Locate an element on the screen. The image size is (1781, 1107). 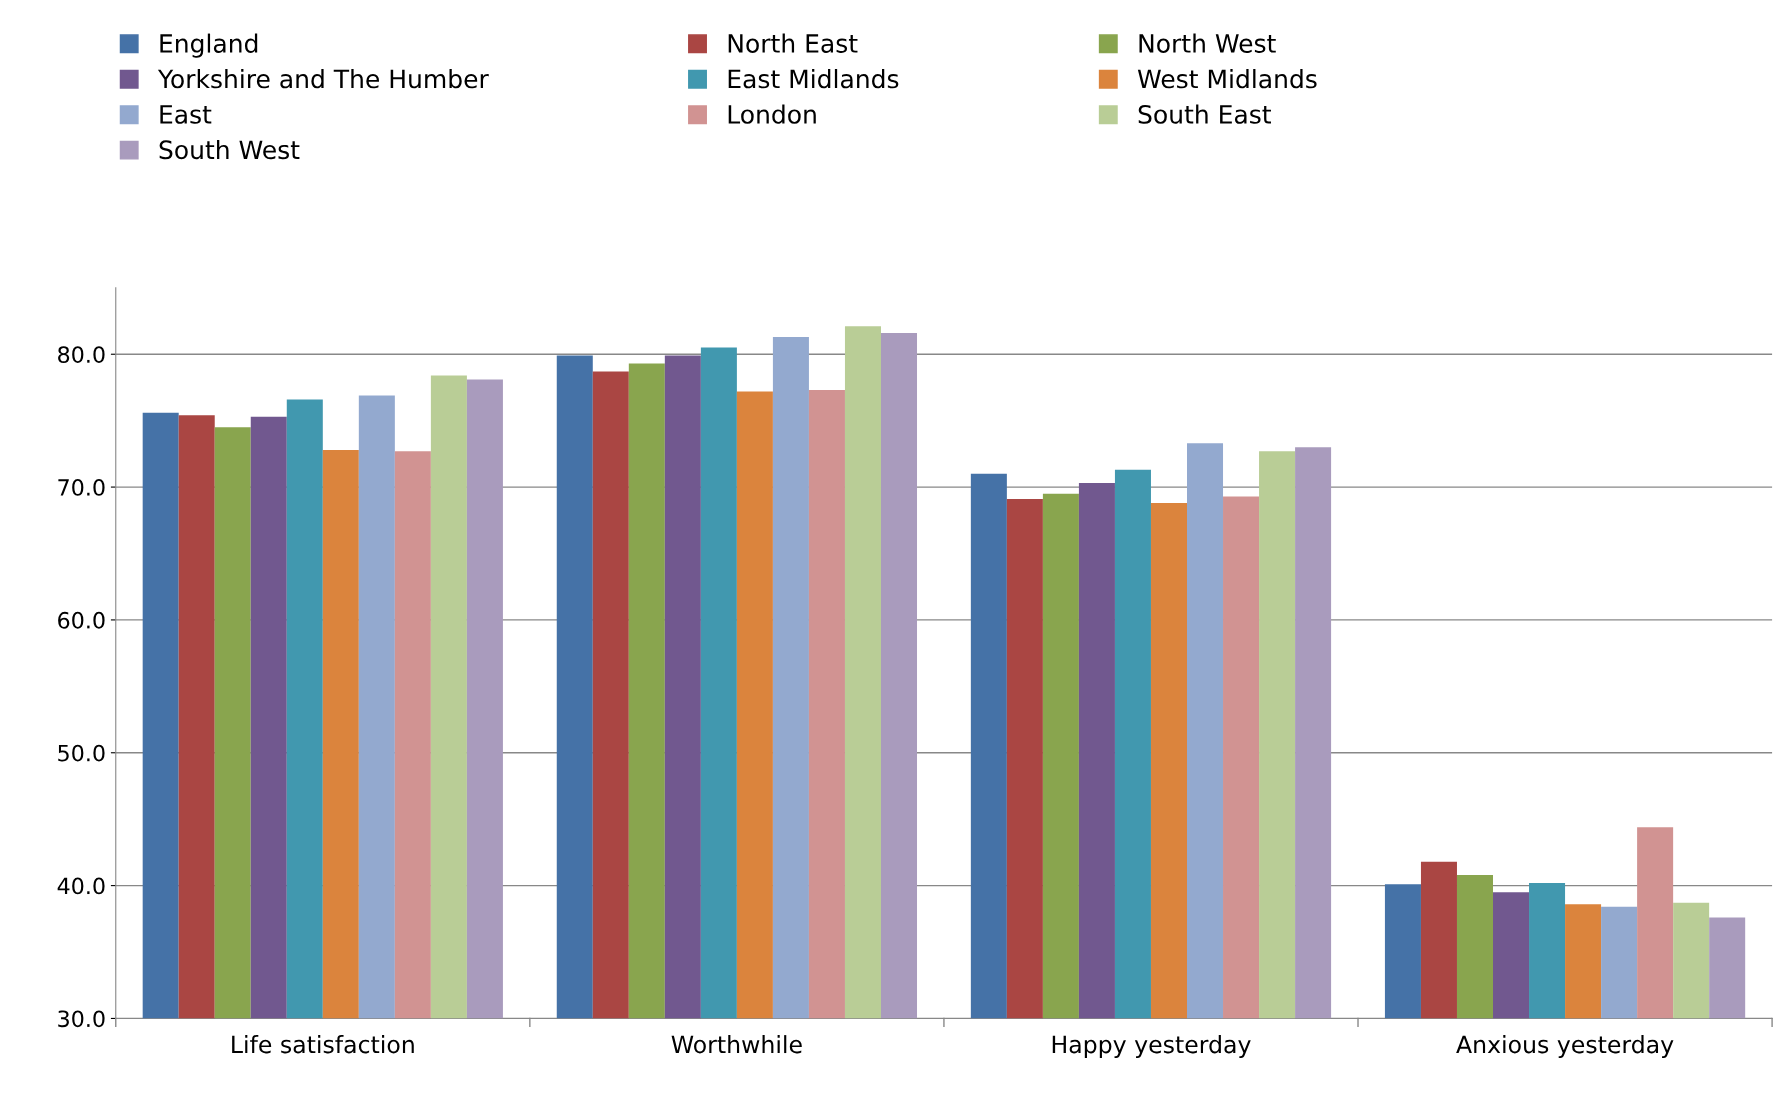
legend-label: London is located at coordinates (772, 114).